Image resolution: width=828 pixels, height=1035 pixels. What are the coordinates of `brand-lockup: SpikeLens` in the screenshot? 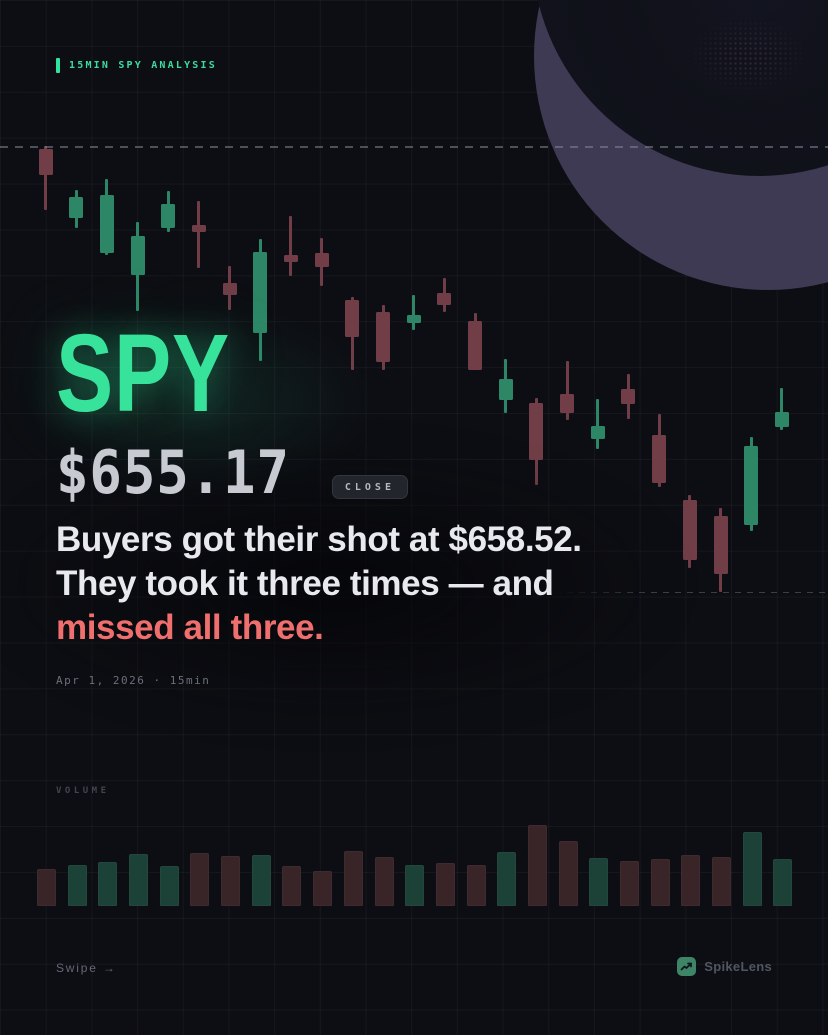 It's located at (724, 966).